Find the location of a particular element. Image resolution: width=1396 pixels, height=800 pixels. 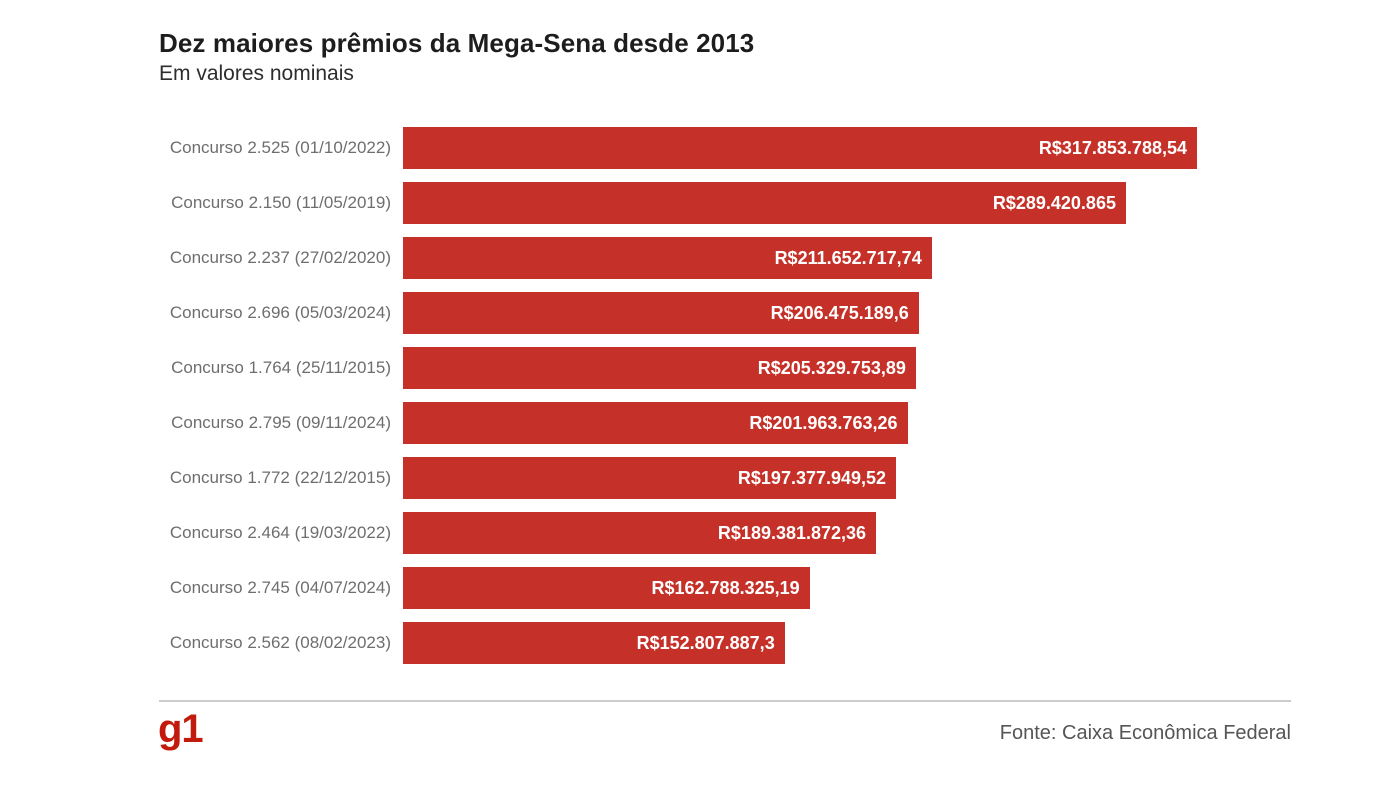

bar: R$197.377.949,52 is located at coordinates (650, 478).